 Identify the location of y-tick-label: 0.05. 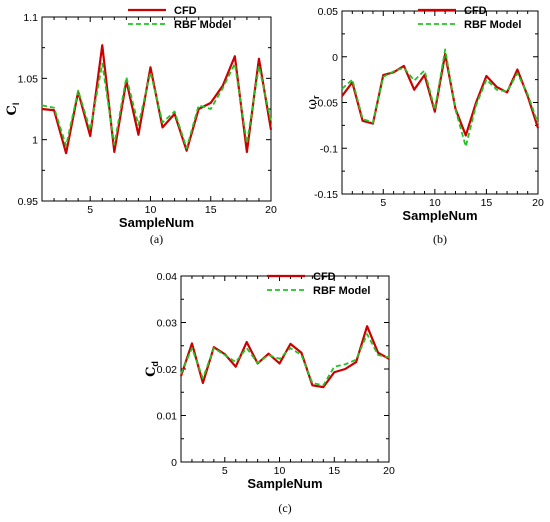
(328, 12).